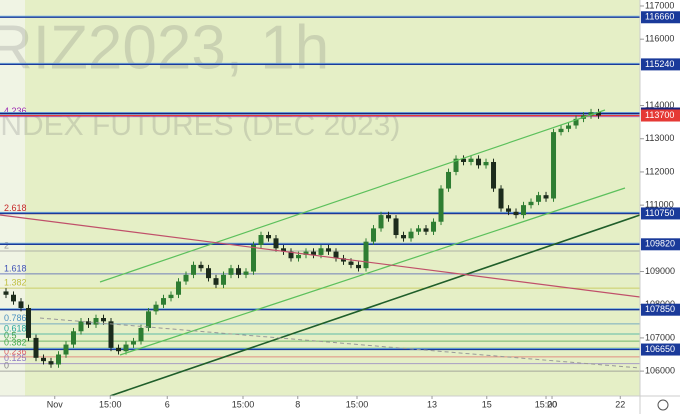 This screenshot has width=680, height=419. I want to click on y-tick-label: 107000, so click(660, 337).